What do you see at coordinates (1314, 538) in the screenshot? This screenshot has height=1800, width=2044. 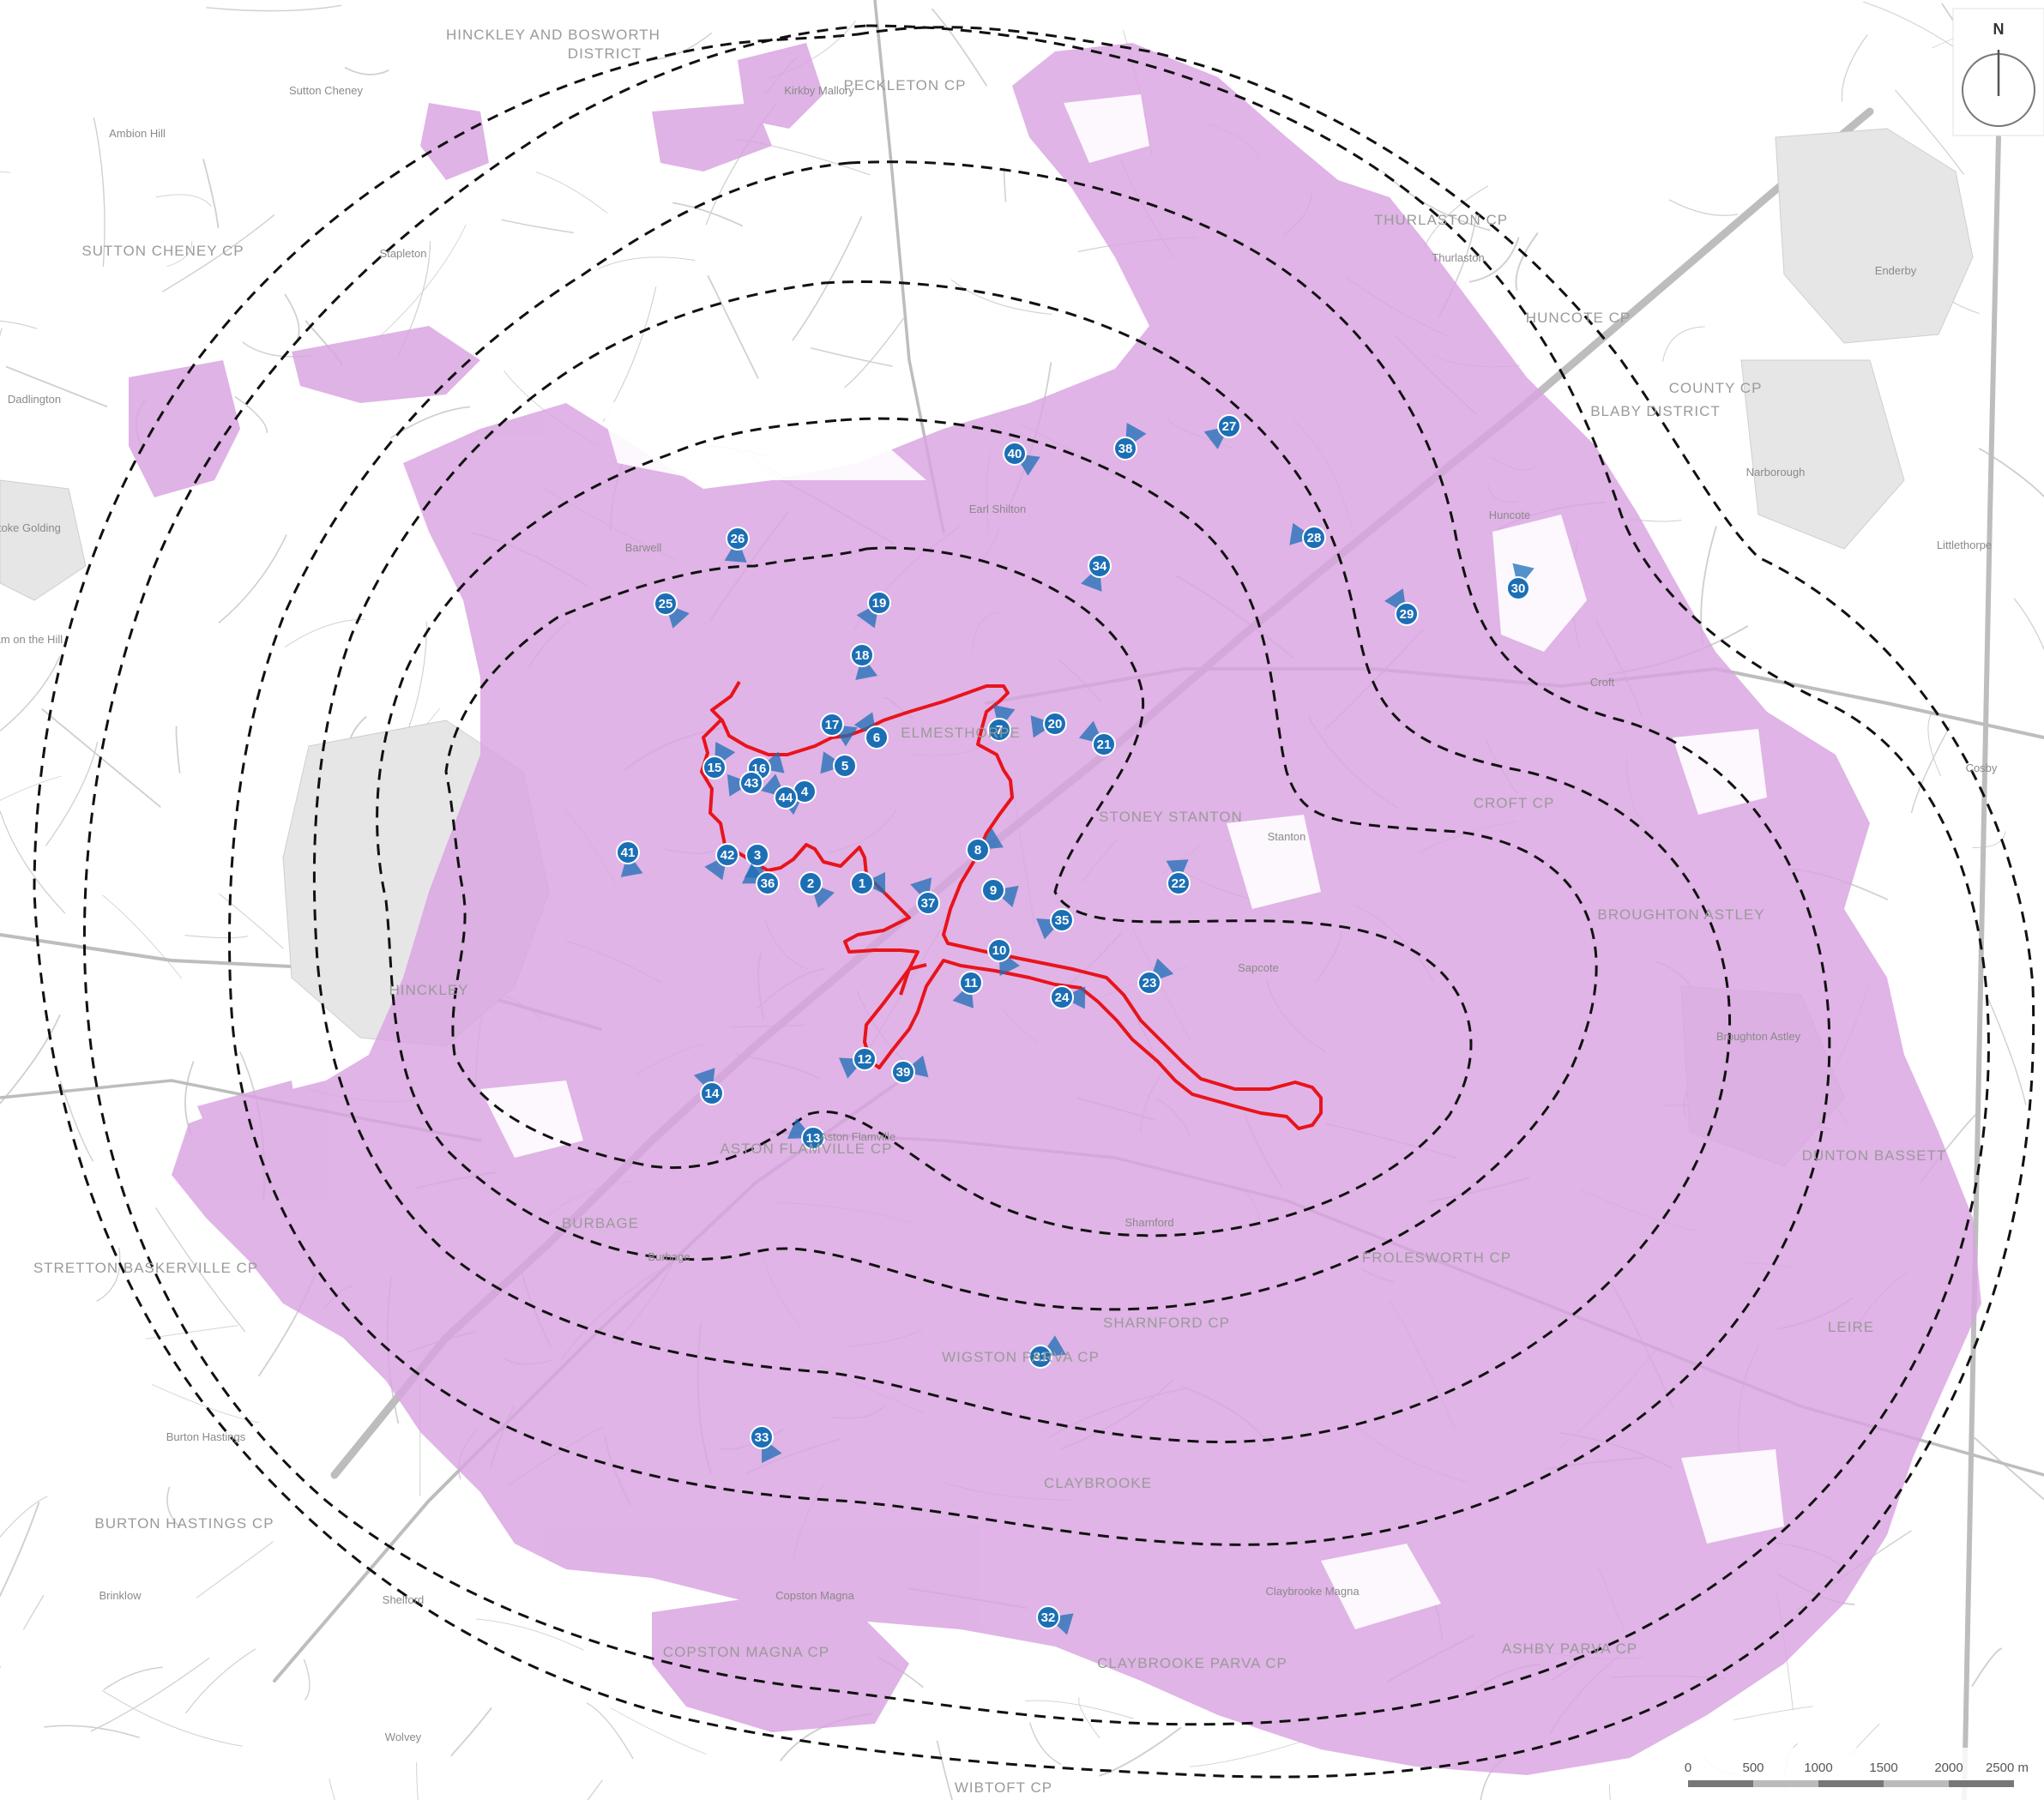 I see `viewpoint-number: 28` at bounding box center [1314, 538].